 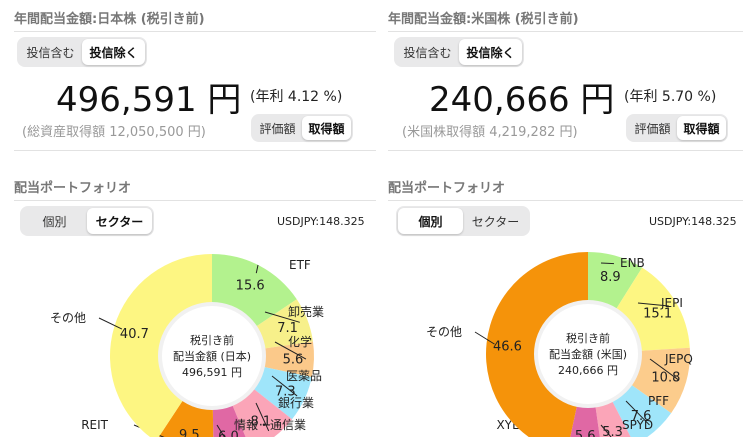 What do you see at coordinates (296, 403) in the screenshot?
I see `slice-category-label: 銀行業` at bounding box center [296, 403].